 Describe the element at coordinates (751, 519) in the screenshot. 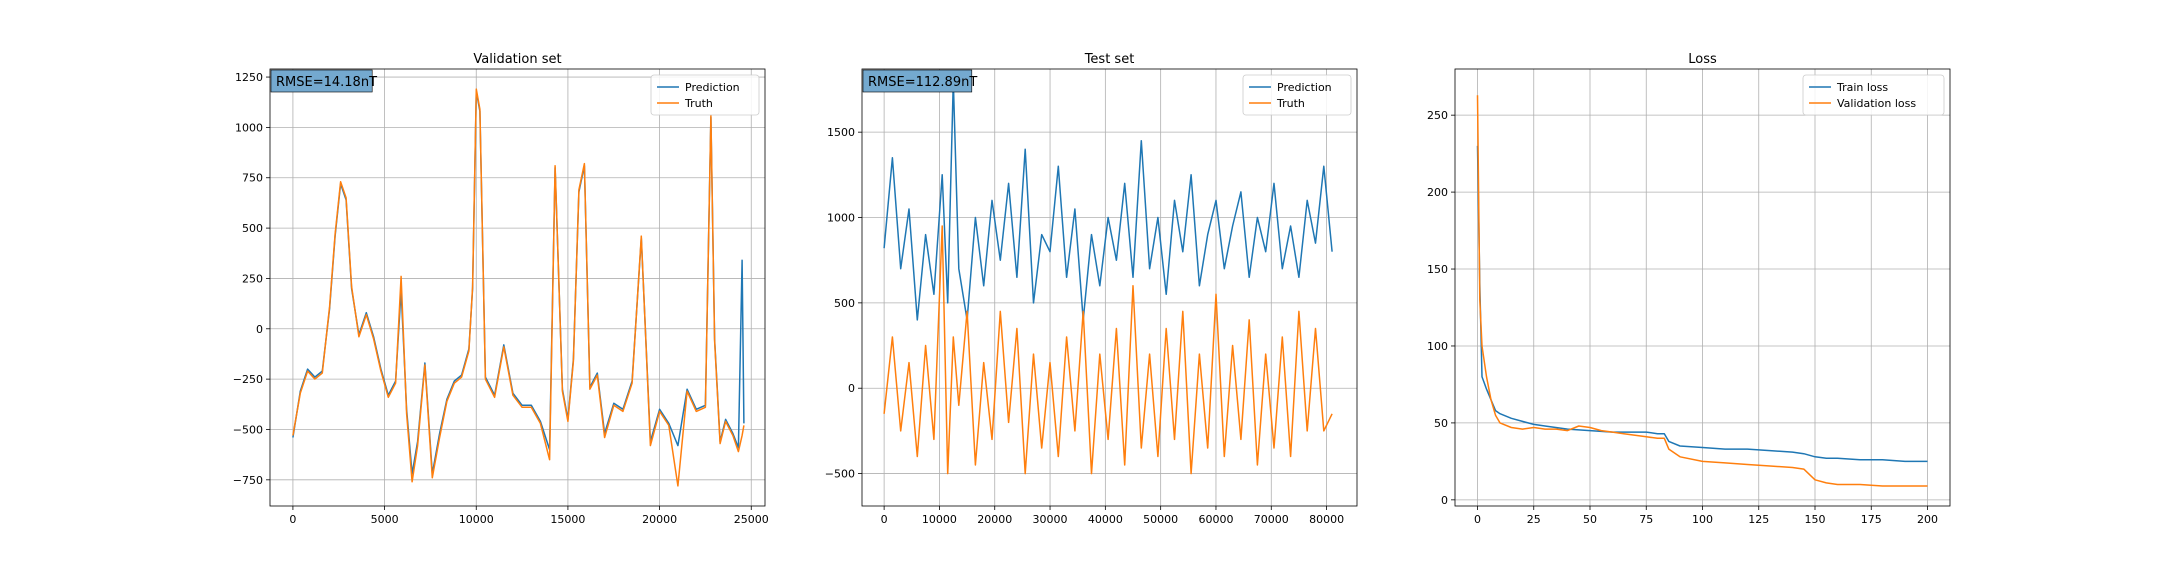

I see `x-tick-label: 25000` at that location.